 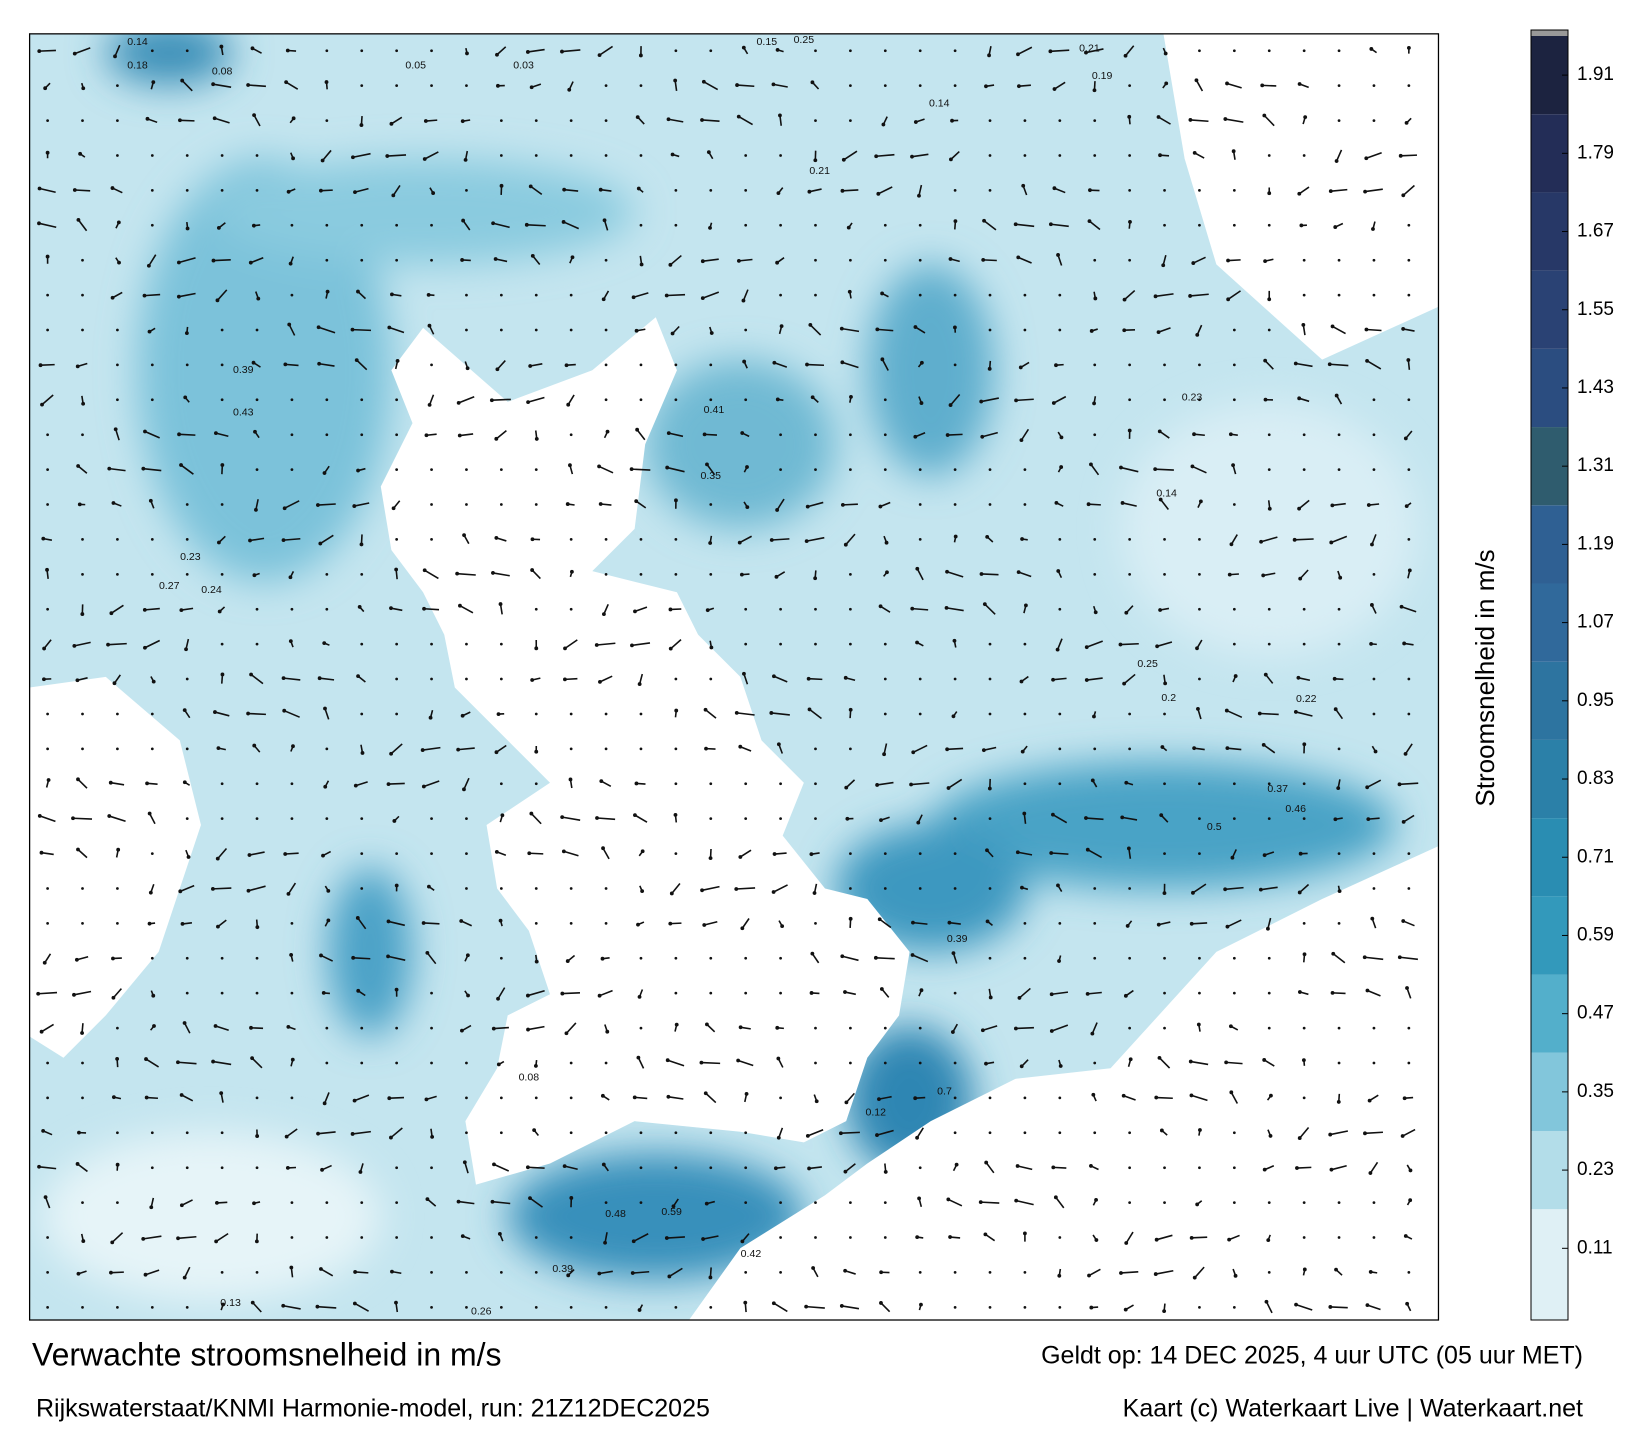 What do you see at coordinates (1301, 196) in the screenshot?
I see `land-mass` at bounding box center [1301, 196].